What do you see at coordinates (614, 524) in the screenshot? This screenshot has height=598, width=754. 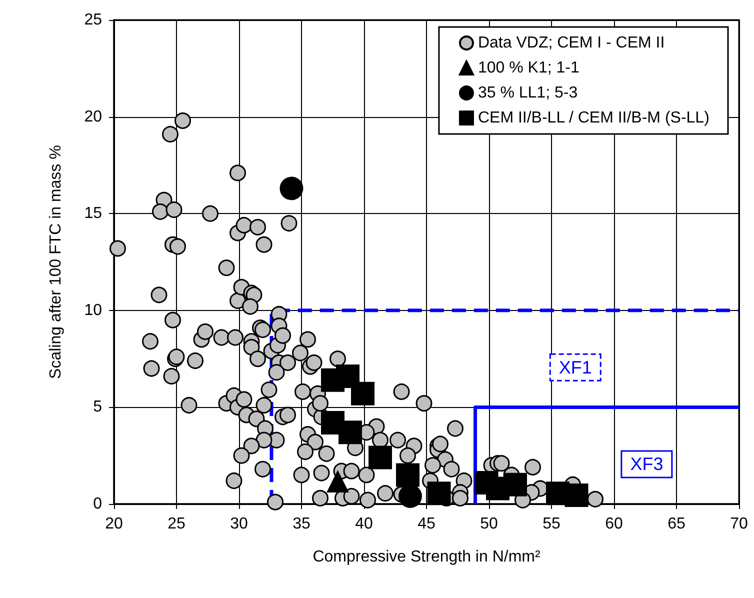 I see `x-tick-label: 60` at bounding box center [614, 524].